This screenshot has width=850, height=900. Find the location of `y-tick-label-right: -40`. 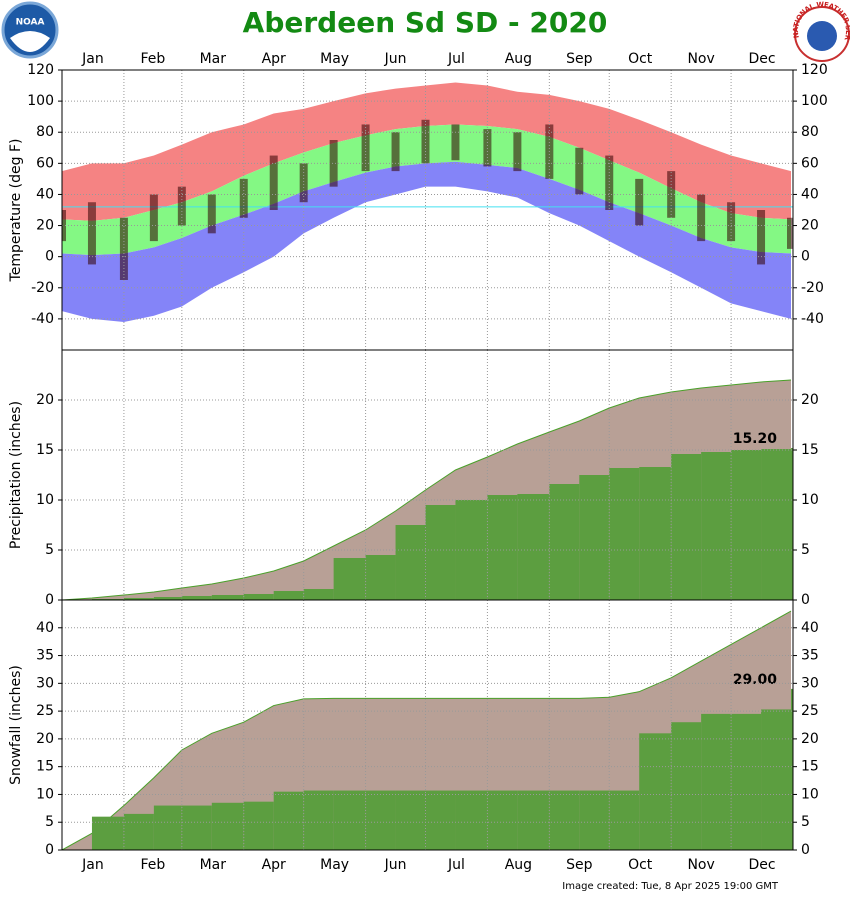

y-tick-label-right: -40 is located at coordinates (812, 319).